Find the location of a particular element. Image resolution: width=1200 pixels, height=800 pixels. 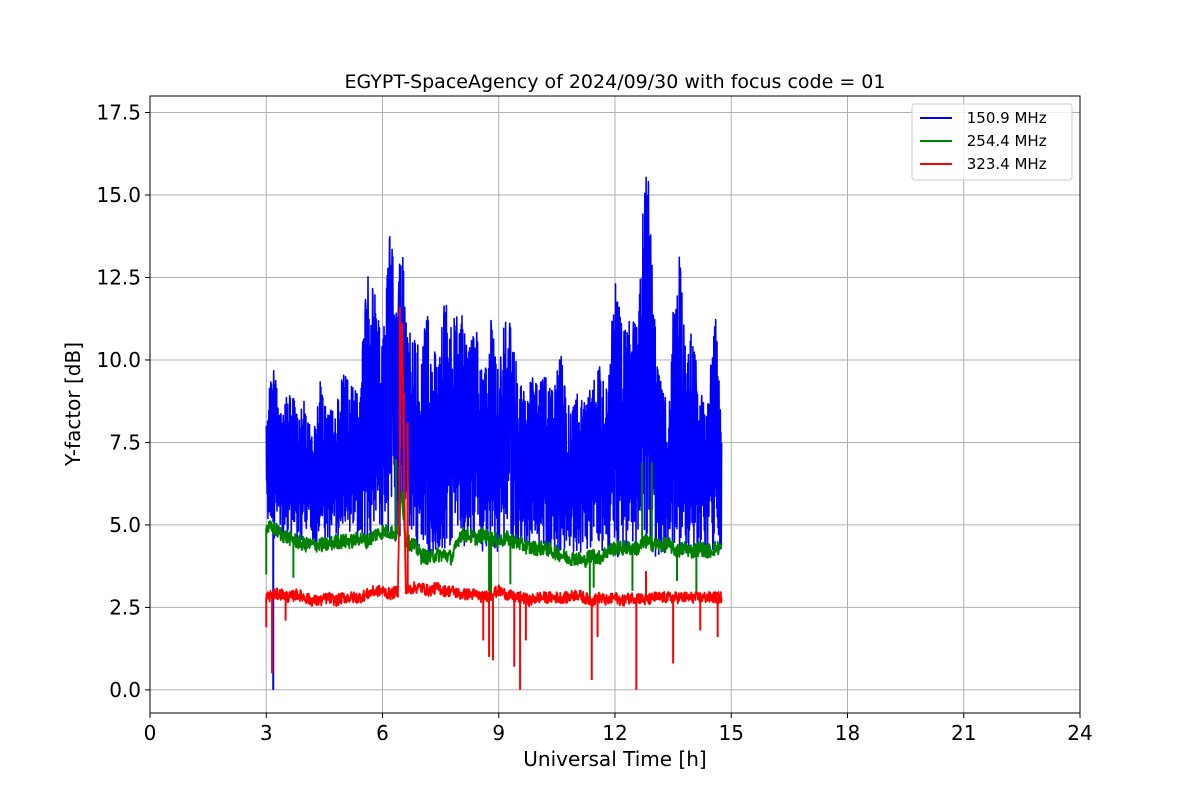

y-tick-label: 5.0 is located at coordinates (125, 525).